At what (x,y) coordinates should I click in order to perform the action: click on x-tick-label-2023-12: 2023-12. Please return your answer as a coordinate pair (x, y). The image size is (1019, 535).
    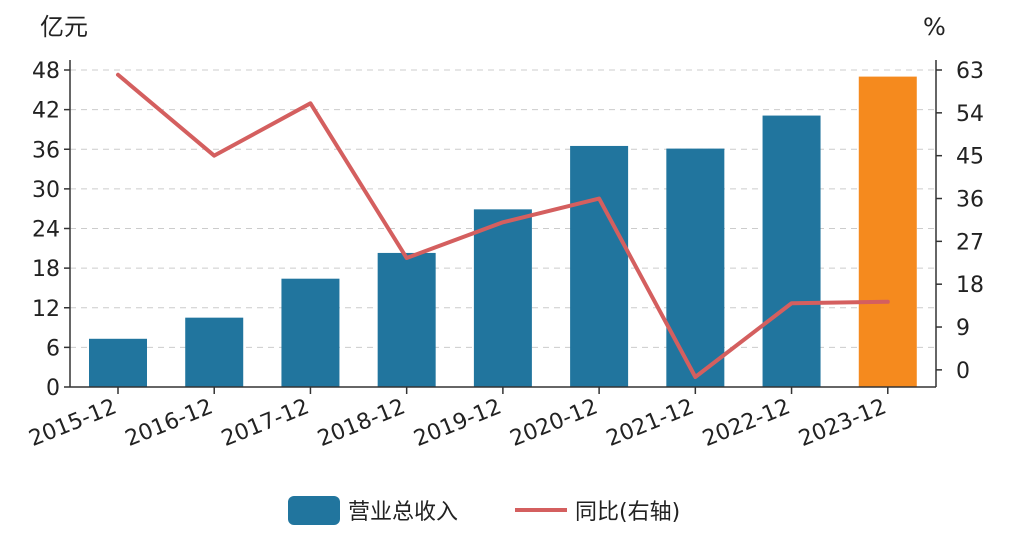
    Looking at the image, I should click on (842, 423).